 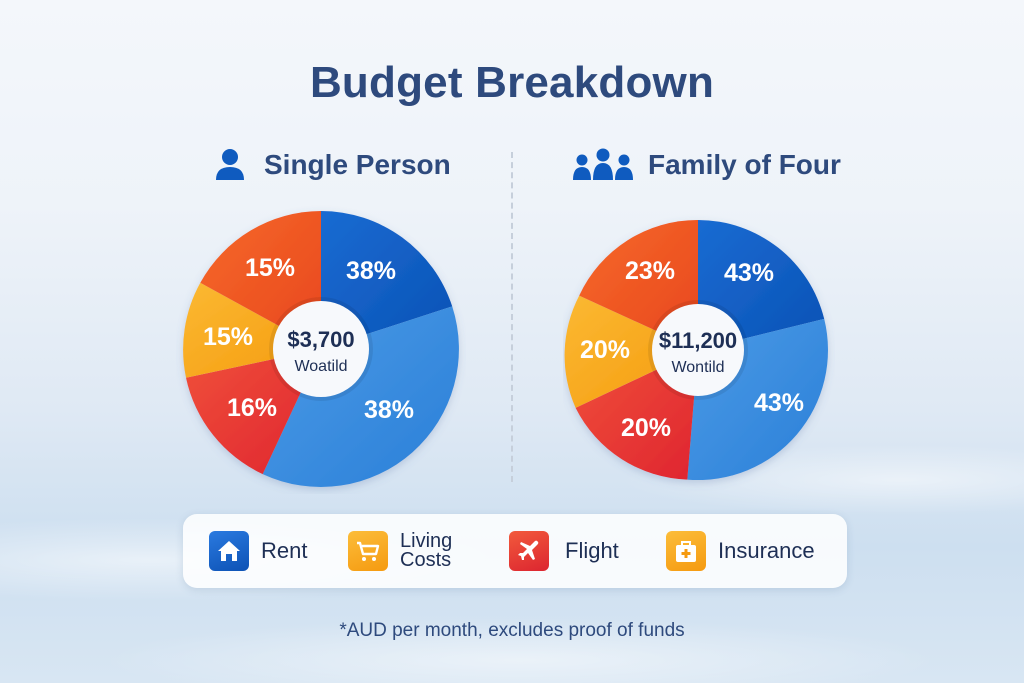 What do you see at coordinates (426, 541) in the screenshot?
I see `legend-label-line1: Living` at bounding box center [426, 541].